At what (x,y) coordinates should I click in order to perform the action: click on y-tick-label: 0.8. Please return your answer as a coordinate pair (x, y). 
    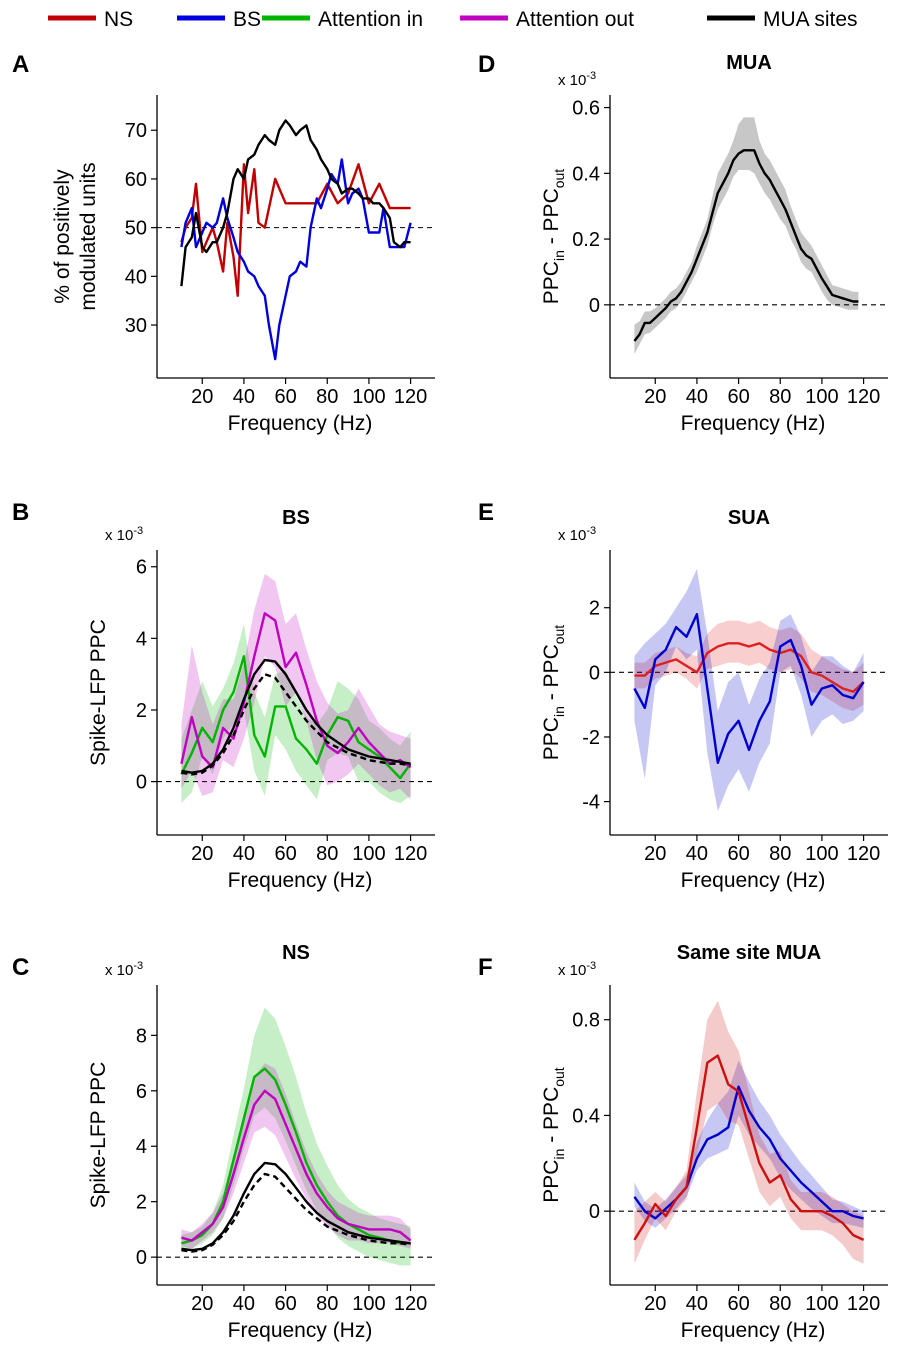
    Looking at the image, I should click on (586, 1021).